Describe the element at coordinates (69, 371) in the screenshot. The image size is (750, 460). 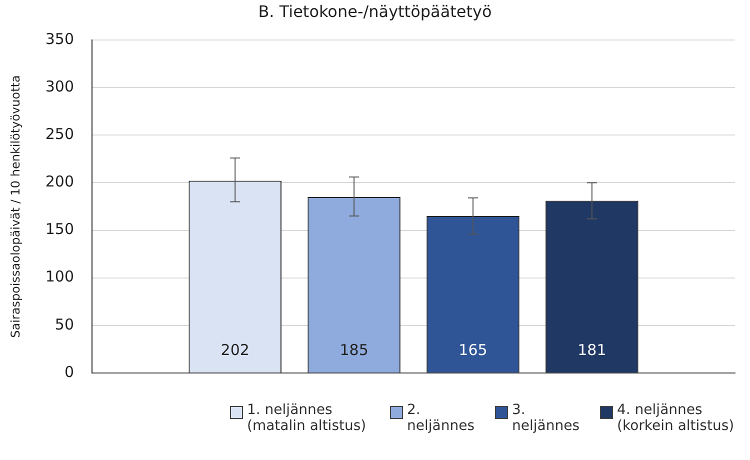
I see `y-tick-label: 0` at that location.